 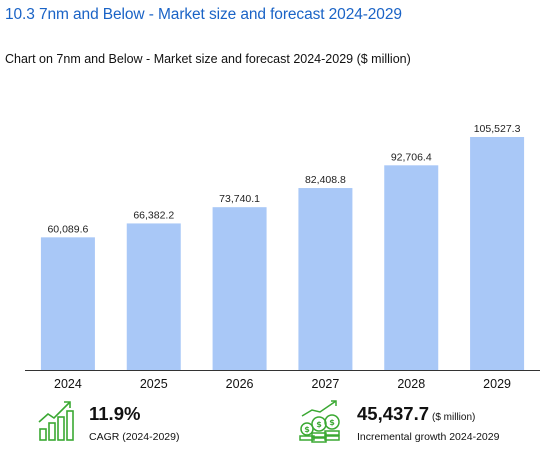 What do you see at coordinates (67, 229) in the screenshot?
I see `bar-value-label: 60,089.6` at bounding box center [67, 229].